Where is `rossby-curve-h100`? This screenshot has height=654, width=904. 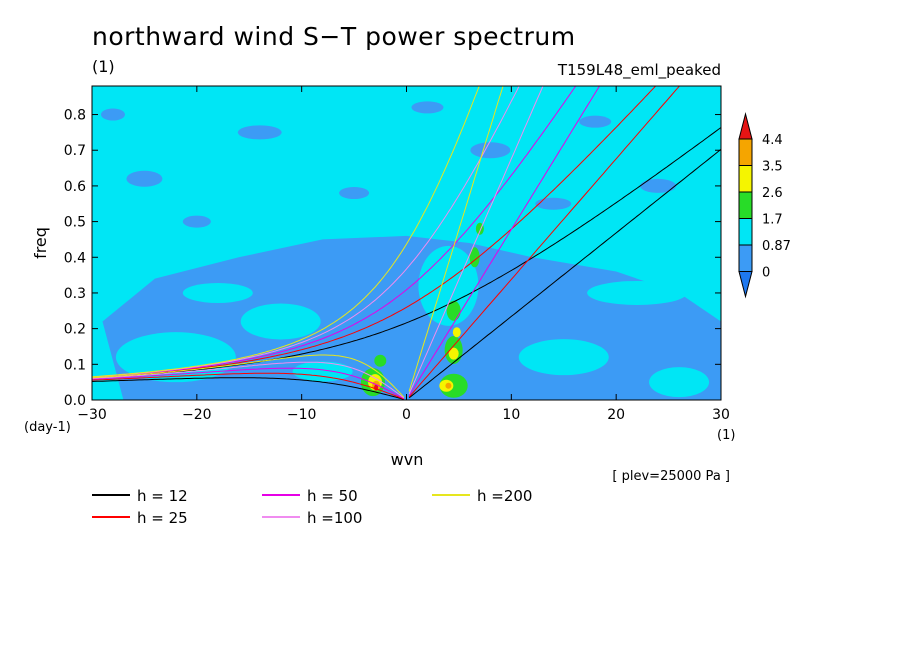
rossby-curve-h100 is located at coordinates (248, 380).